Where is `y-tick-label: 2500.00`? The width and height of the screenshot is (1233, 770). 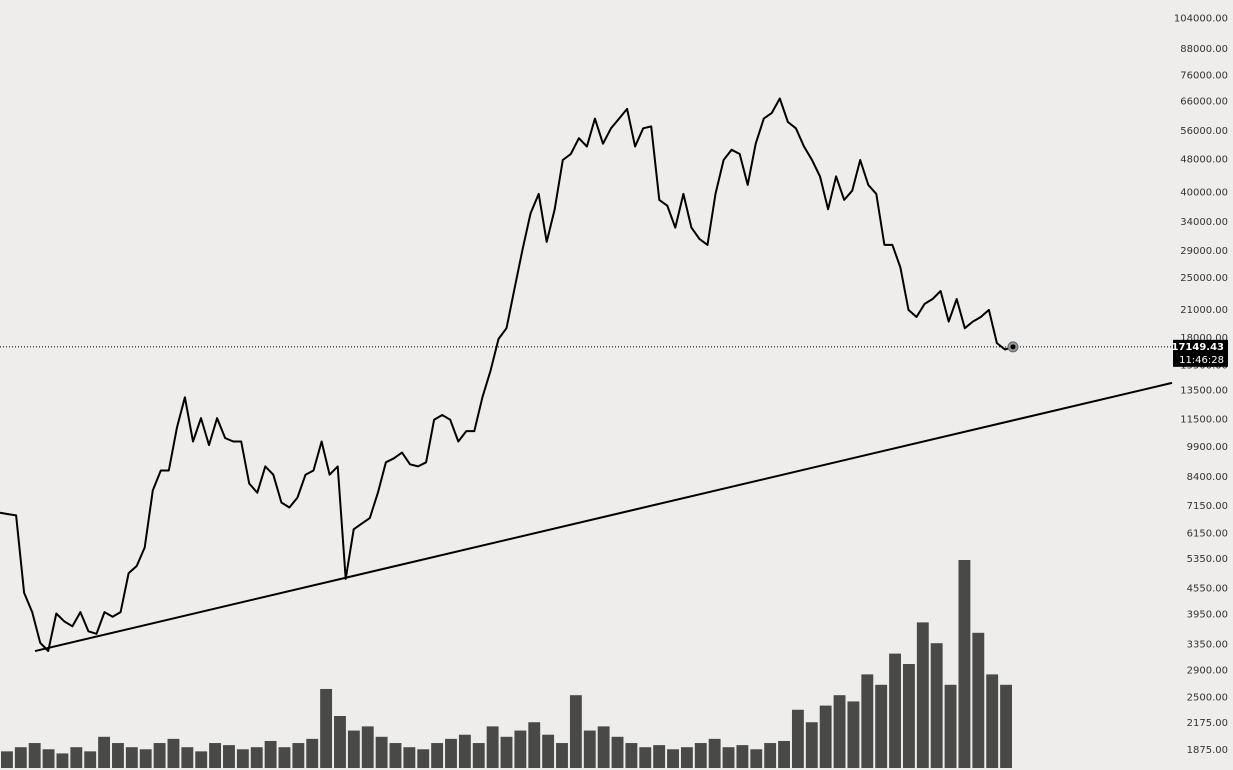 y-tick-label: 2500.00 is located at coordinates (1207, 698).